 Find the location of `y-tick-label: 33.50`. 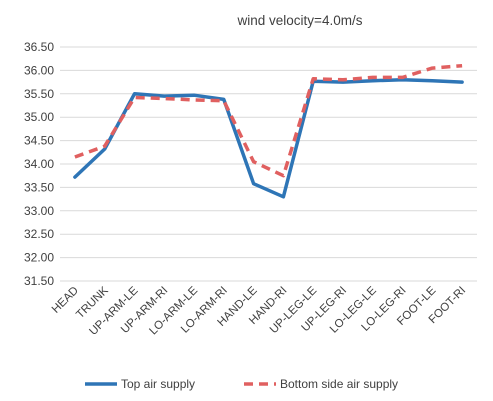

y-tick-label: 33.50 is located at coordinates (39, 187).